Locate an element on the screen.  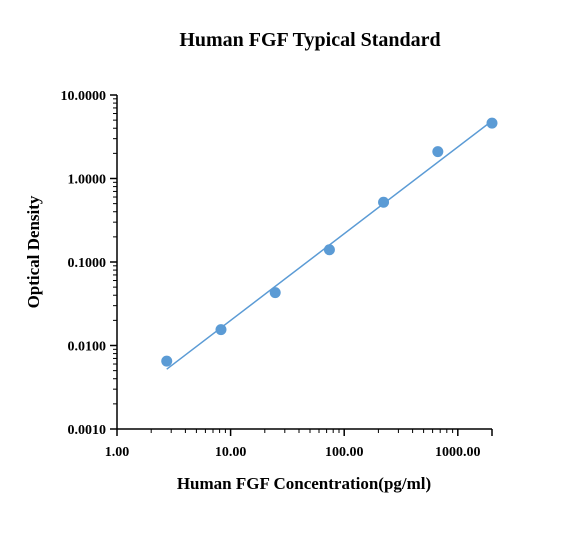
y-tick-label: 0.0010 is located at coordinates (87, 430).